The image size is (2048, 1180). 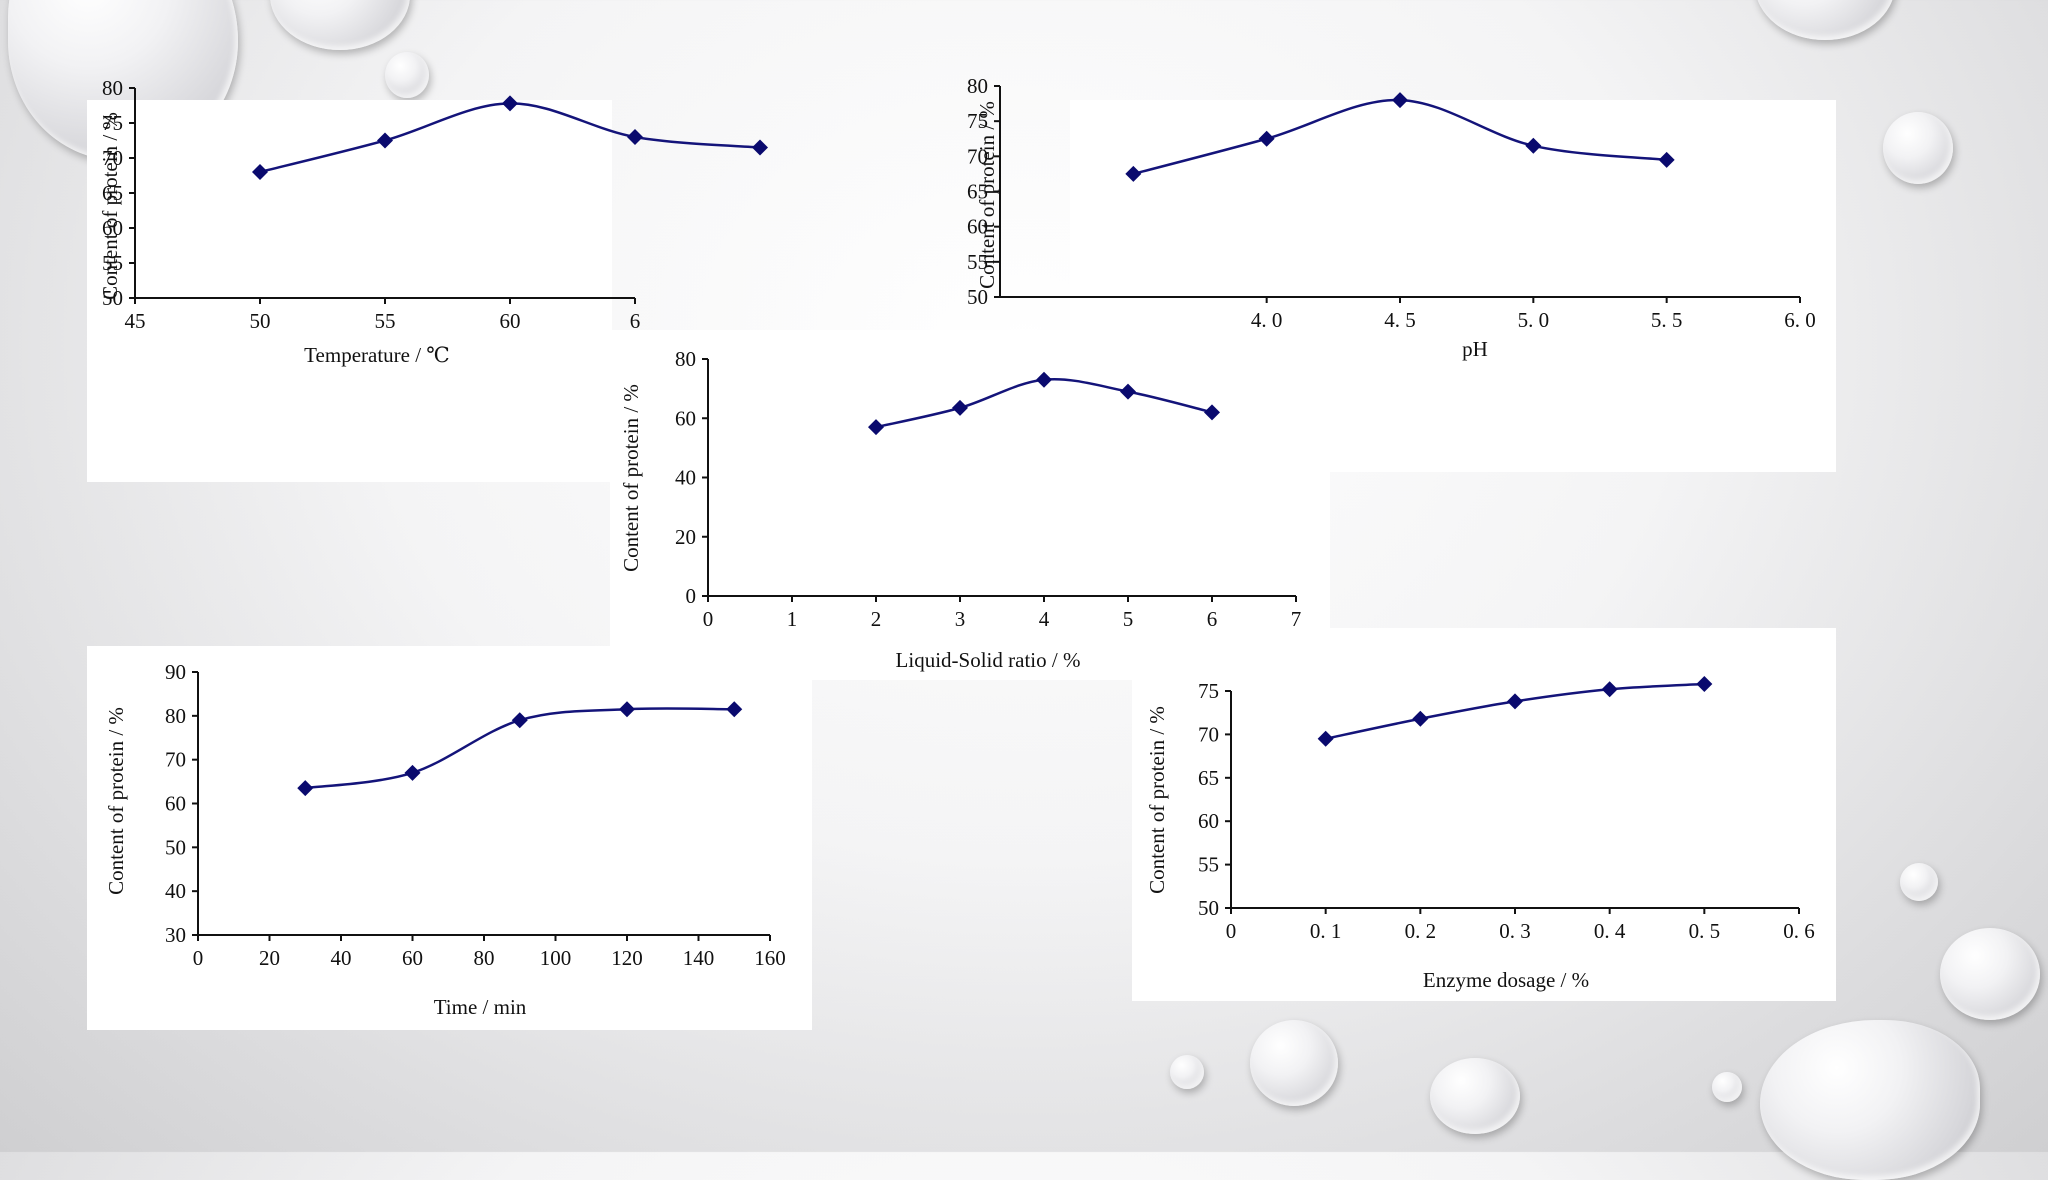 I want to click on x-tick-label: 140, so click(x=699, y=958).